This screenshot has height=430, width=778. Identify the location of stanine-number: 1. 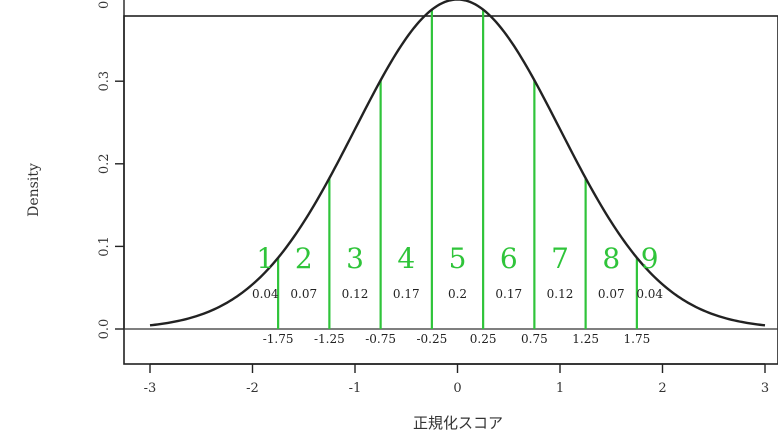
(265, 258).